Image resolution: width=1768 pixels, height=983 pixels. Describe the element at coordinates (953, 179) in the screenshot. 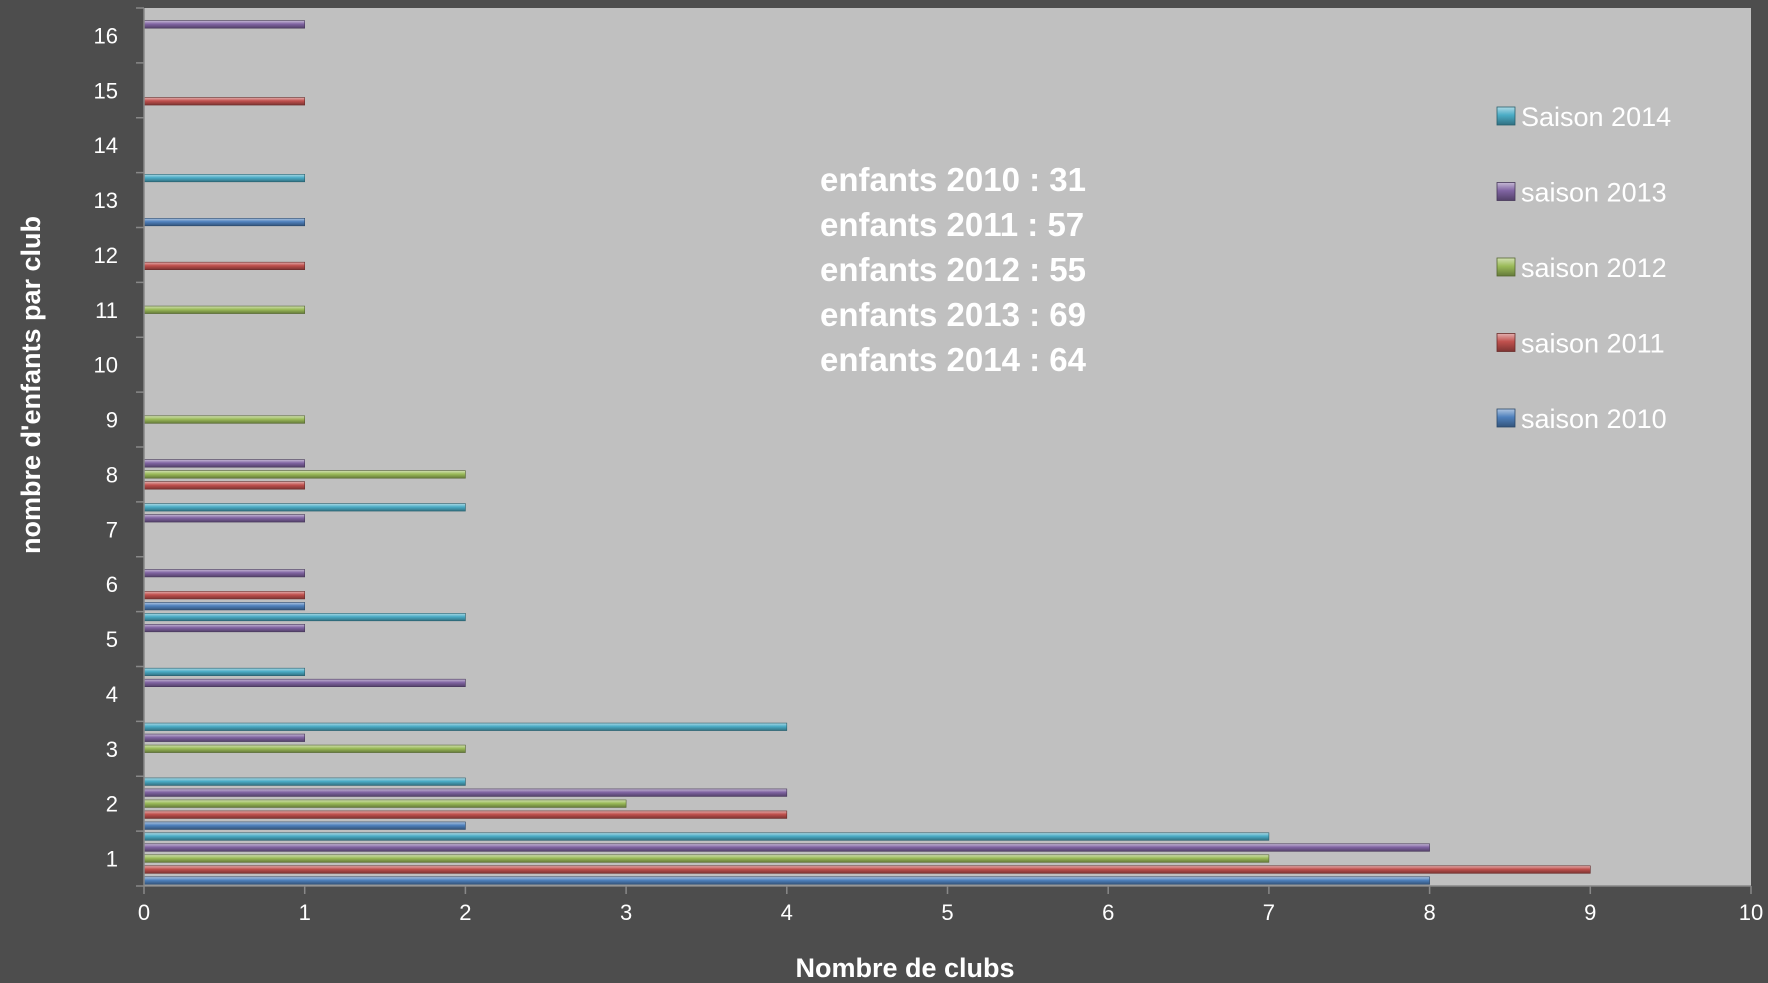

I see `annotation-line: enfants 2010 : 31` at that location.